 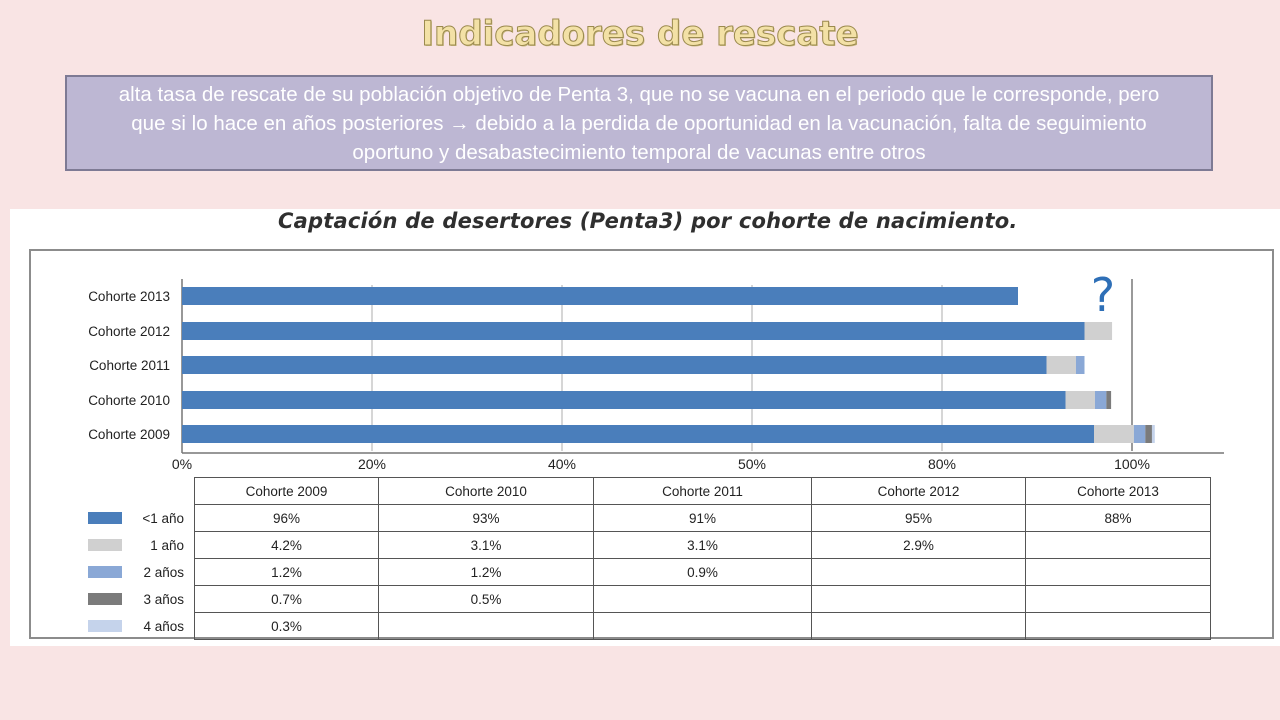 I want to click on table-cell: 4.2%, so click(x=286, y=545).